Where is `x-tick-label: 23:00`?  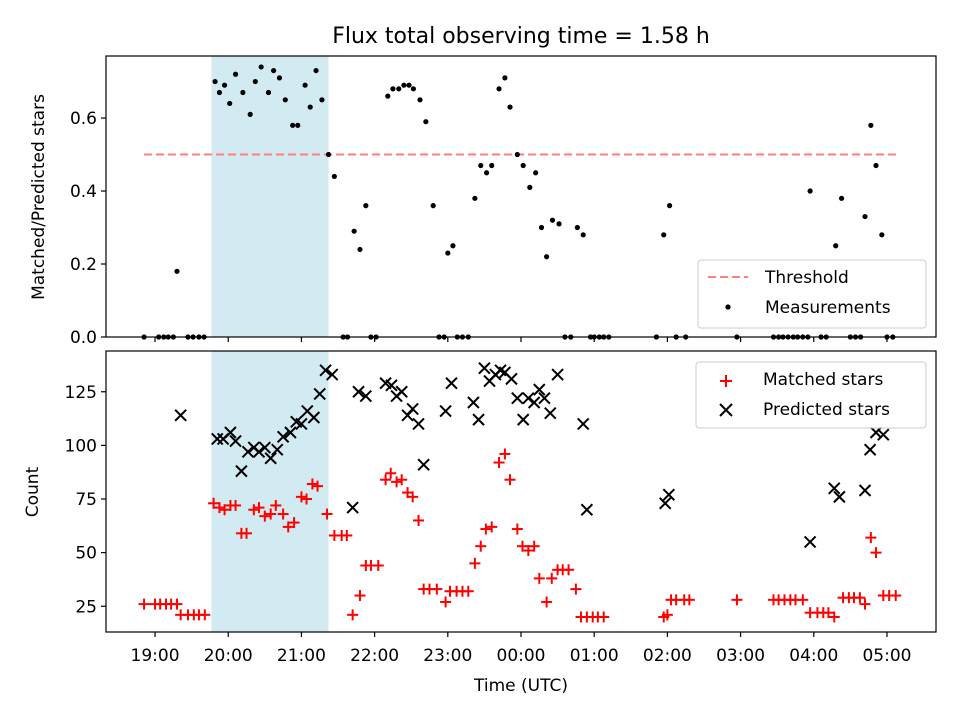
x-tick-label: 23:00 is located at coordinates (447, 656).